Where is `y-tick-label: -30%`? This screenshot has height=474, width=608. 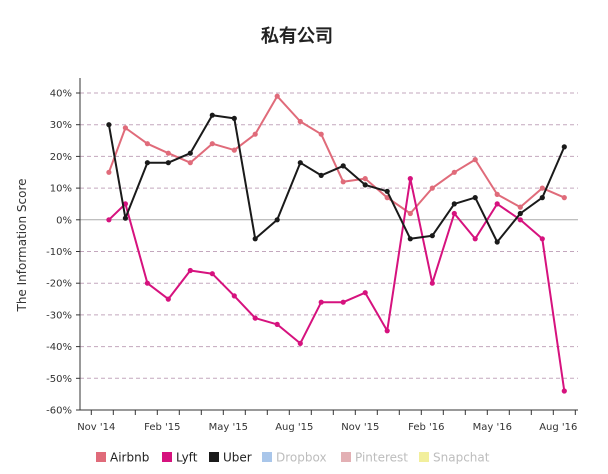
y-tick-label: -30% is located at coordinates (59, 315).